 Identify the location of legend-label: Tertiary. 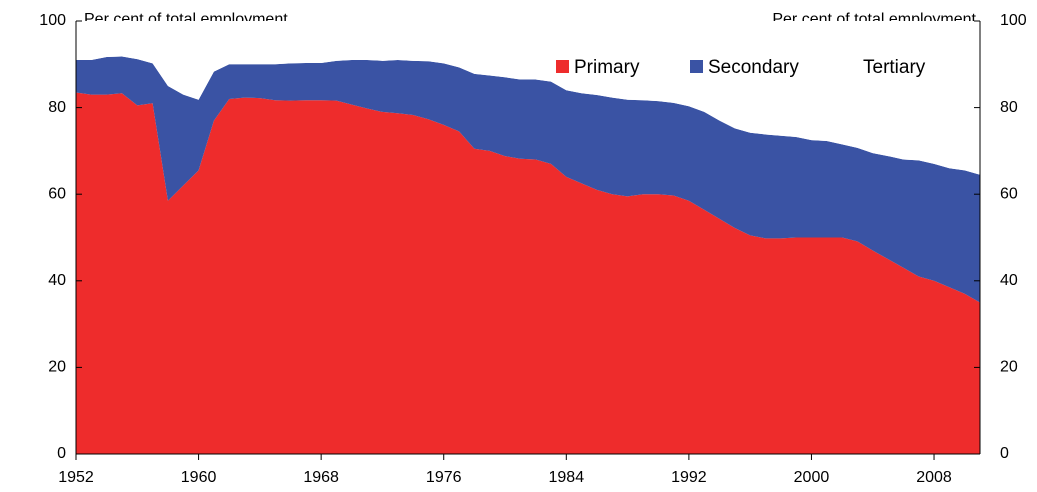
(894, 67).